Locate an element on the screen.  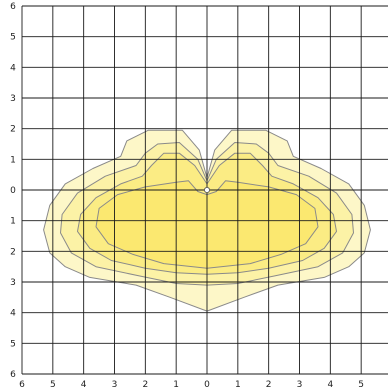
center-marker is located at coordinates (207, 190).